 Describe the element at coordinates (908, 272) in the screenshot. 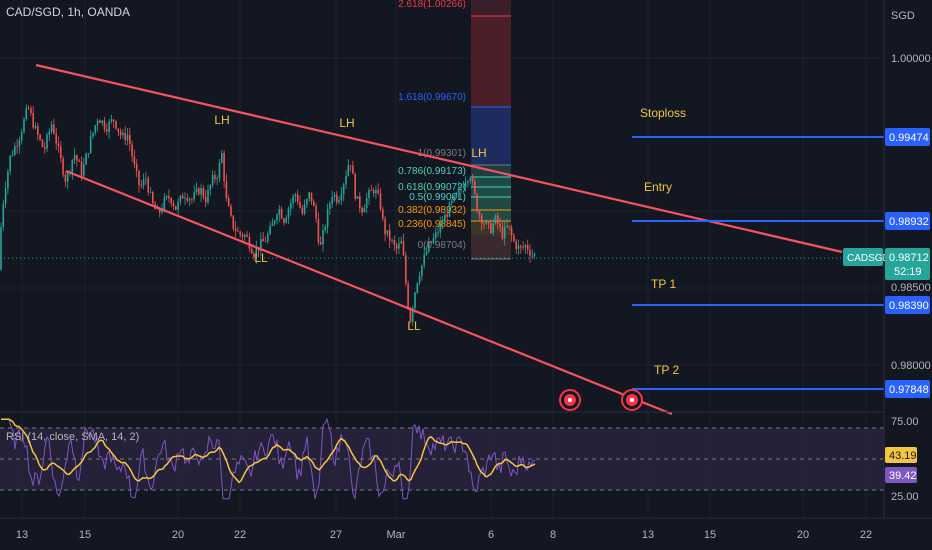

I see `candle-countdown: 52:19` at that location.